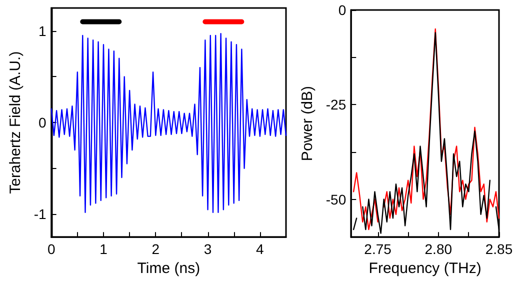  Describe the element at coordinates (208, 249) in the screenshot. I see `x-tick-label: 3` at that location.